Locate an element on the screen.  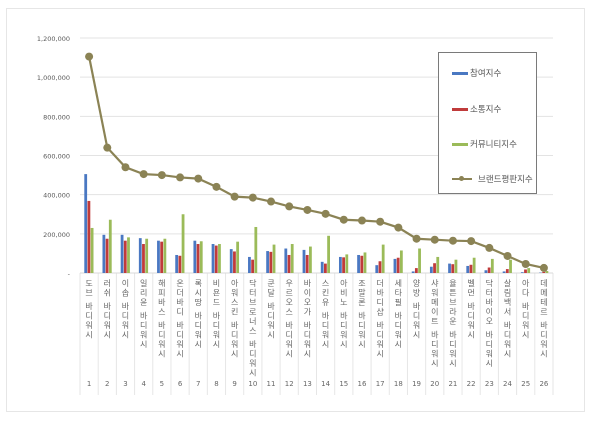
category-label-char: 쉬 is located at coordinates (107, 293).